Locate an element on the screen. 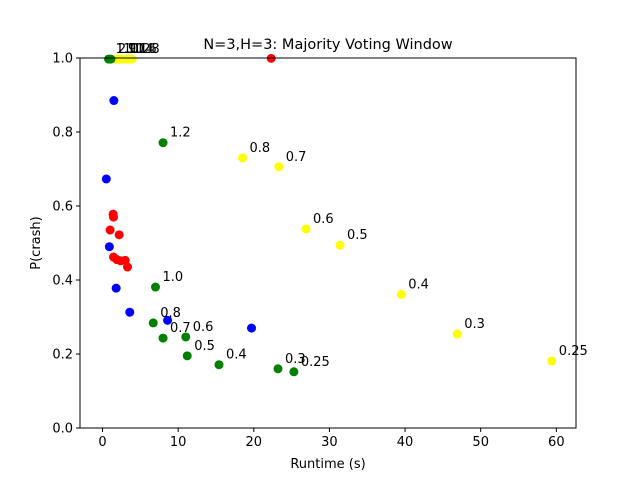 The height and width of the screenshot is (480, 640). y-tick-label: 0.0 is located at coordinates (62, 429).